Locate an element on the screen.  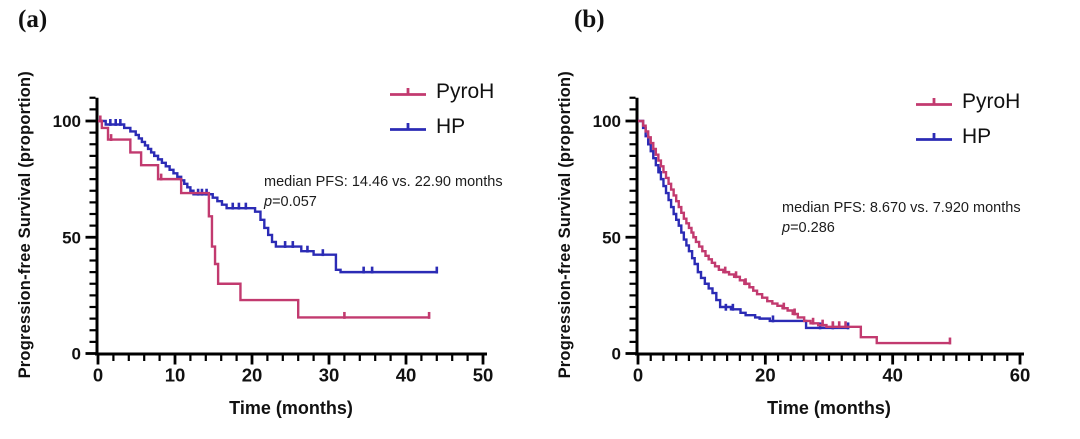
p-number: =0.057 is located at coordinates (294, 202).